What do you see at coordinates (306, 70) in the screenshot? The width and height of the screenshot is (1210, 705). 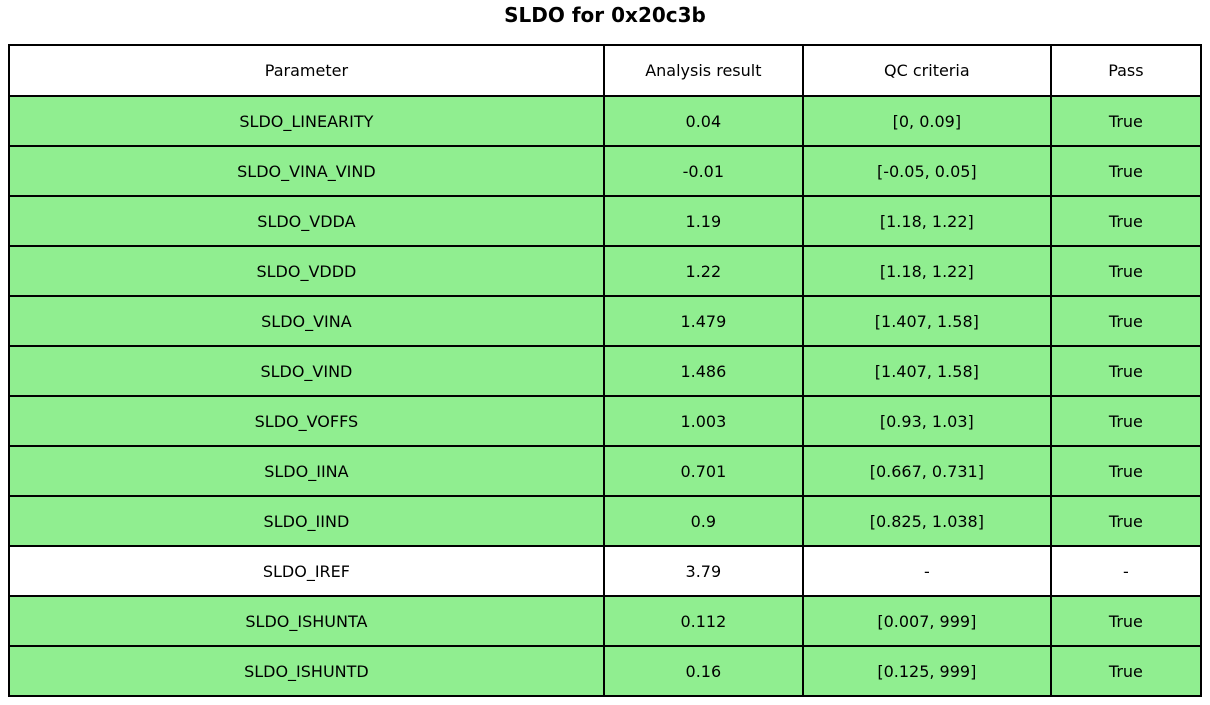 I see `col-header-parameter: Parameter` at bounding box center [306, 70].